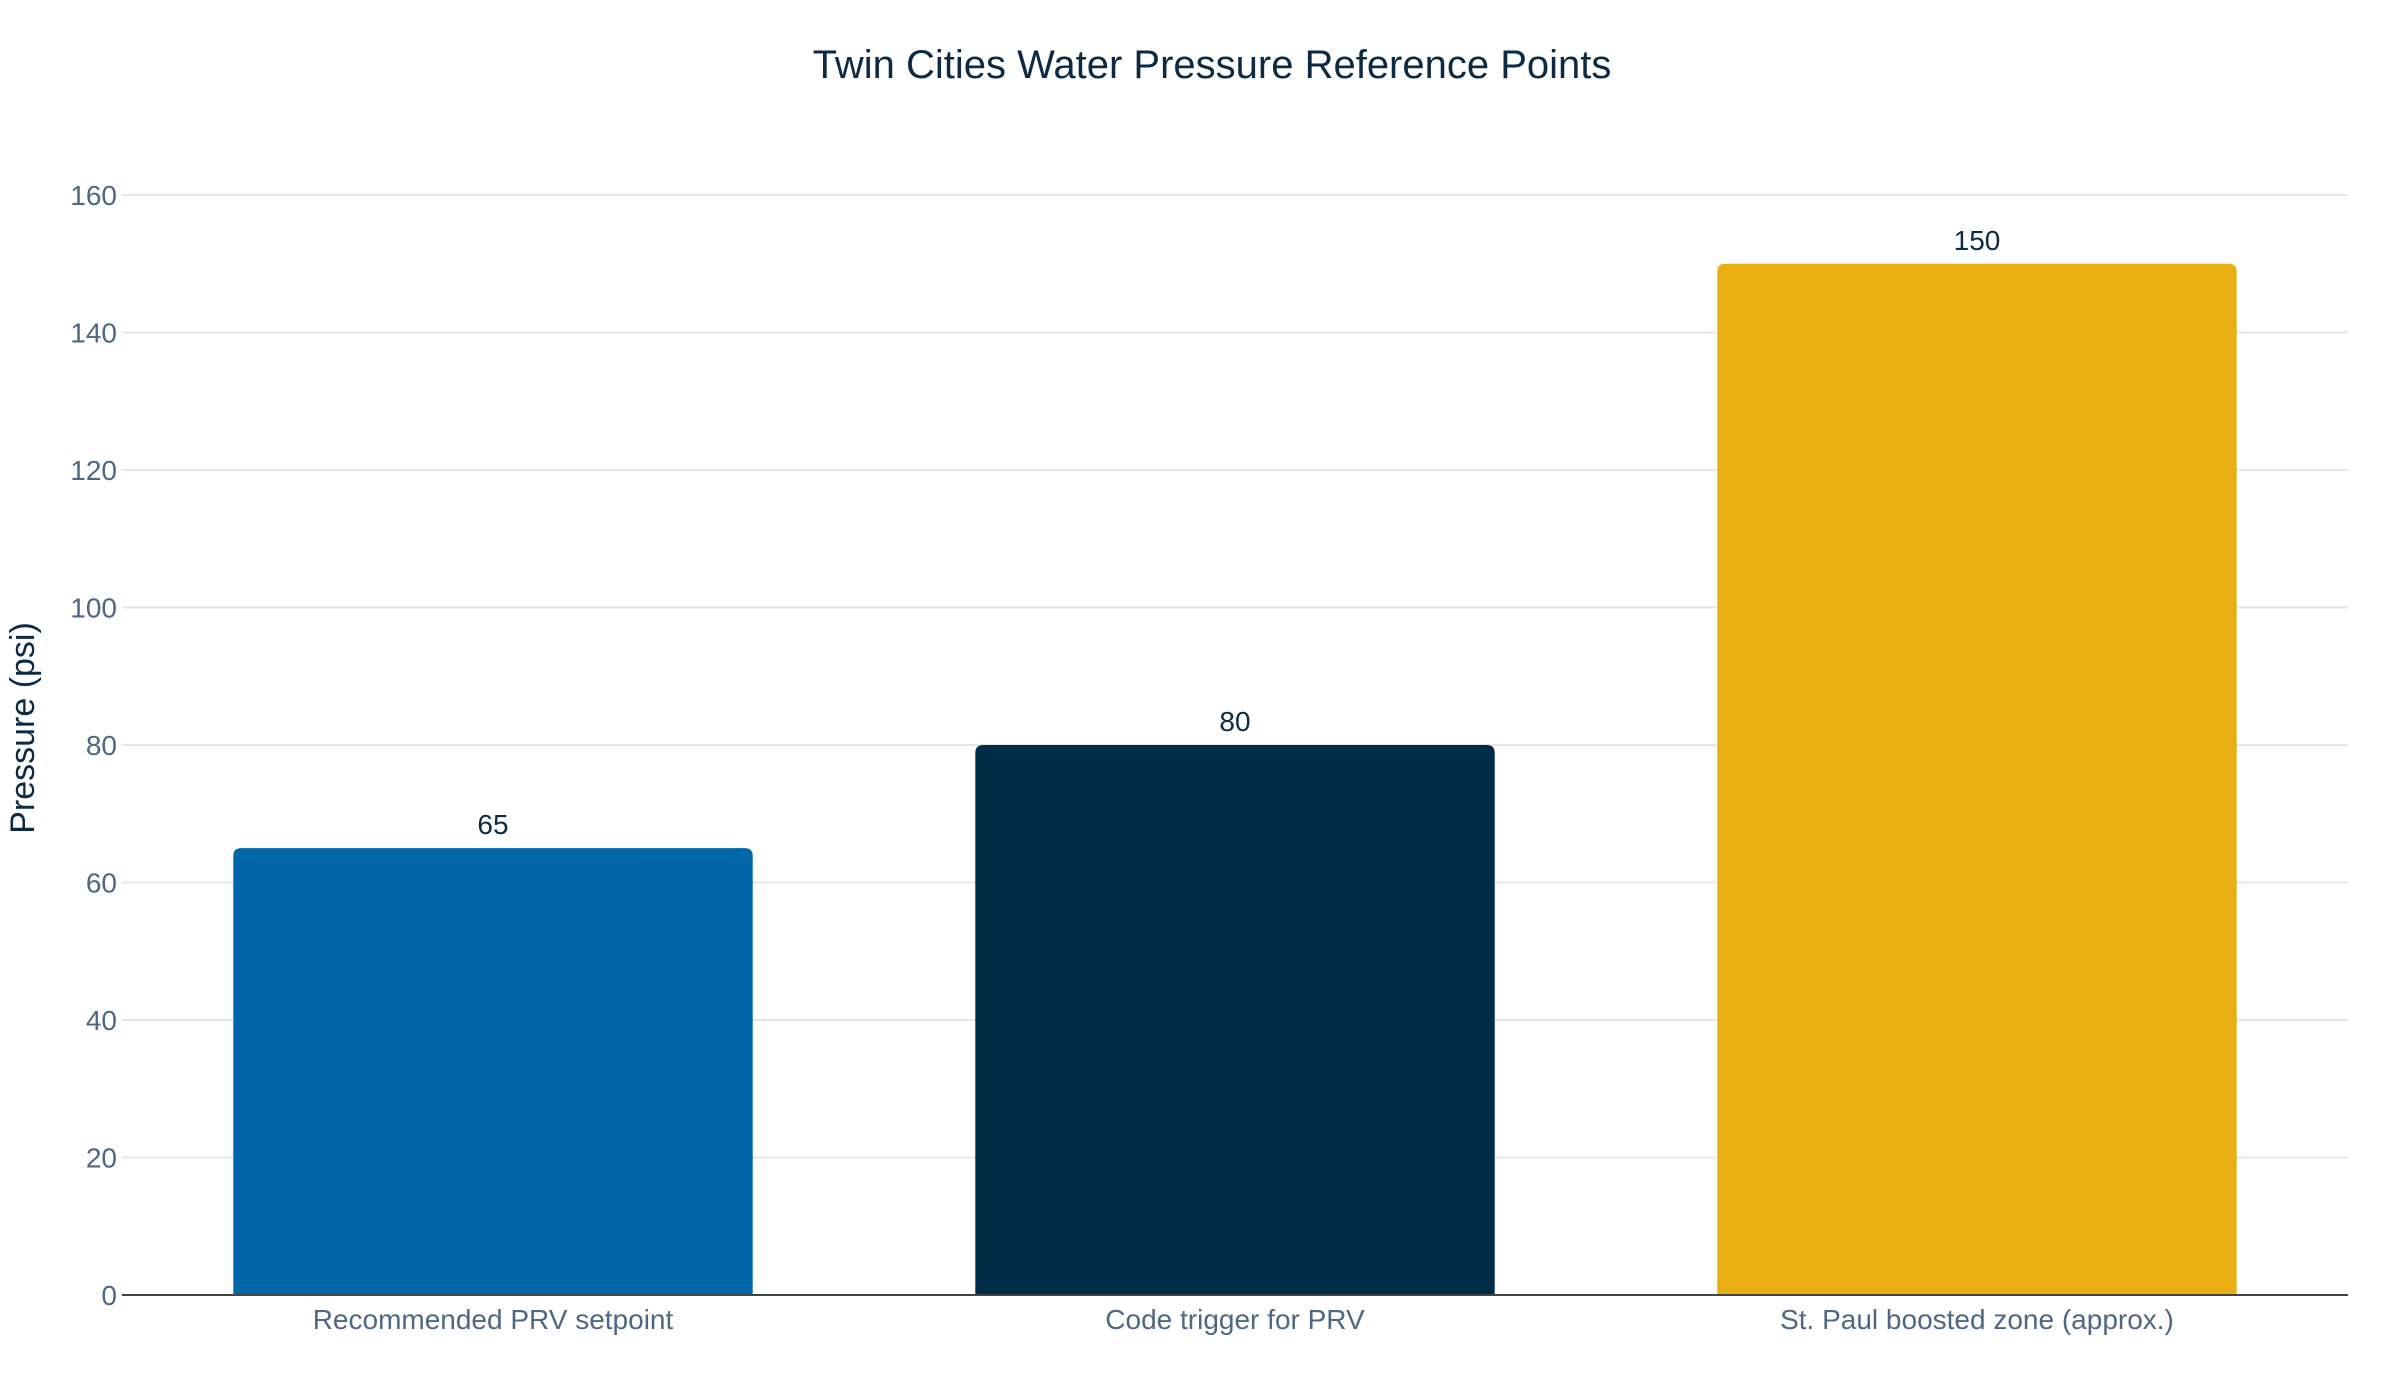  I want to click on x-tick-label: Recommended PRV setpoint, so click(493, 1319).